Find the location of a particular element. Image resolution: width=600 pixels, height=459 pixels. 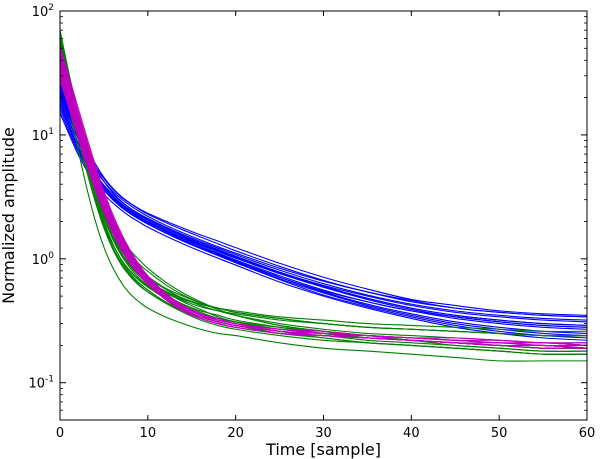

x-axis-label: Time [sample] is located at coordinates (323, 449).